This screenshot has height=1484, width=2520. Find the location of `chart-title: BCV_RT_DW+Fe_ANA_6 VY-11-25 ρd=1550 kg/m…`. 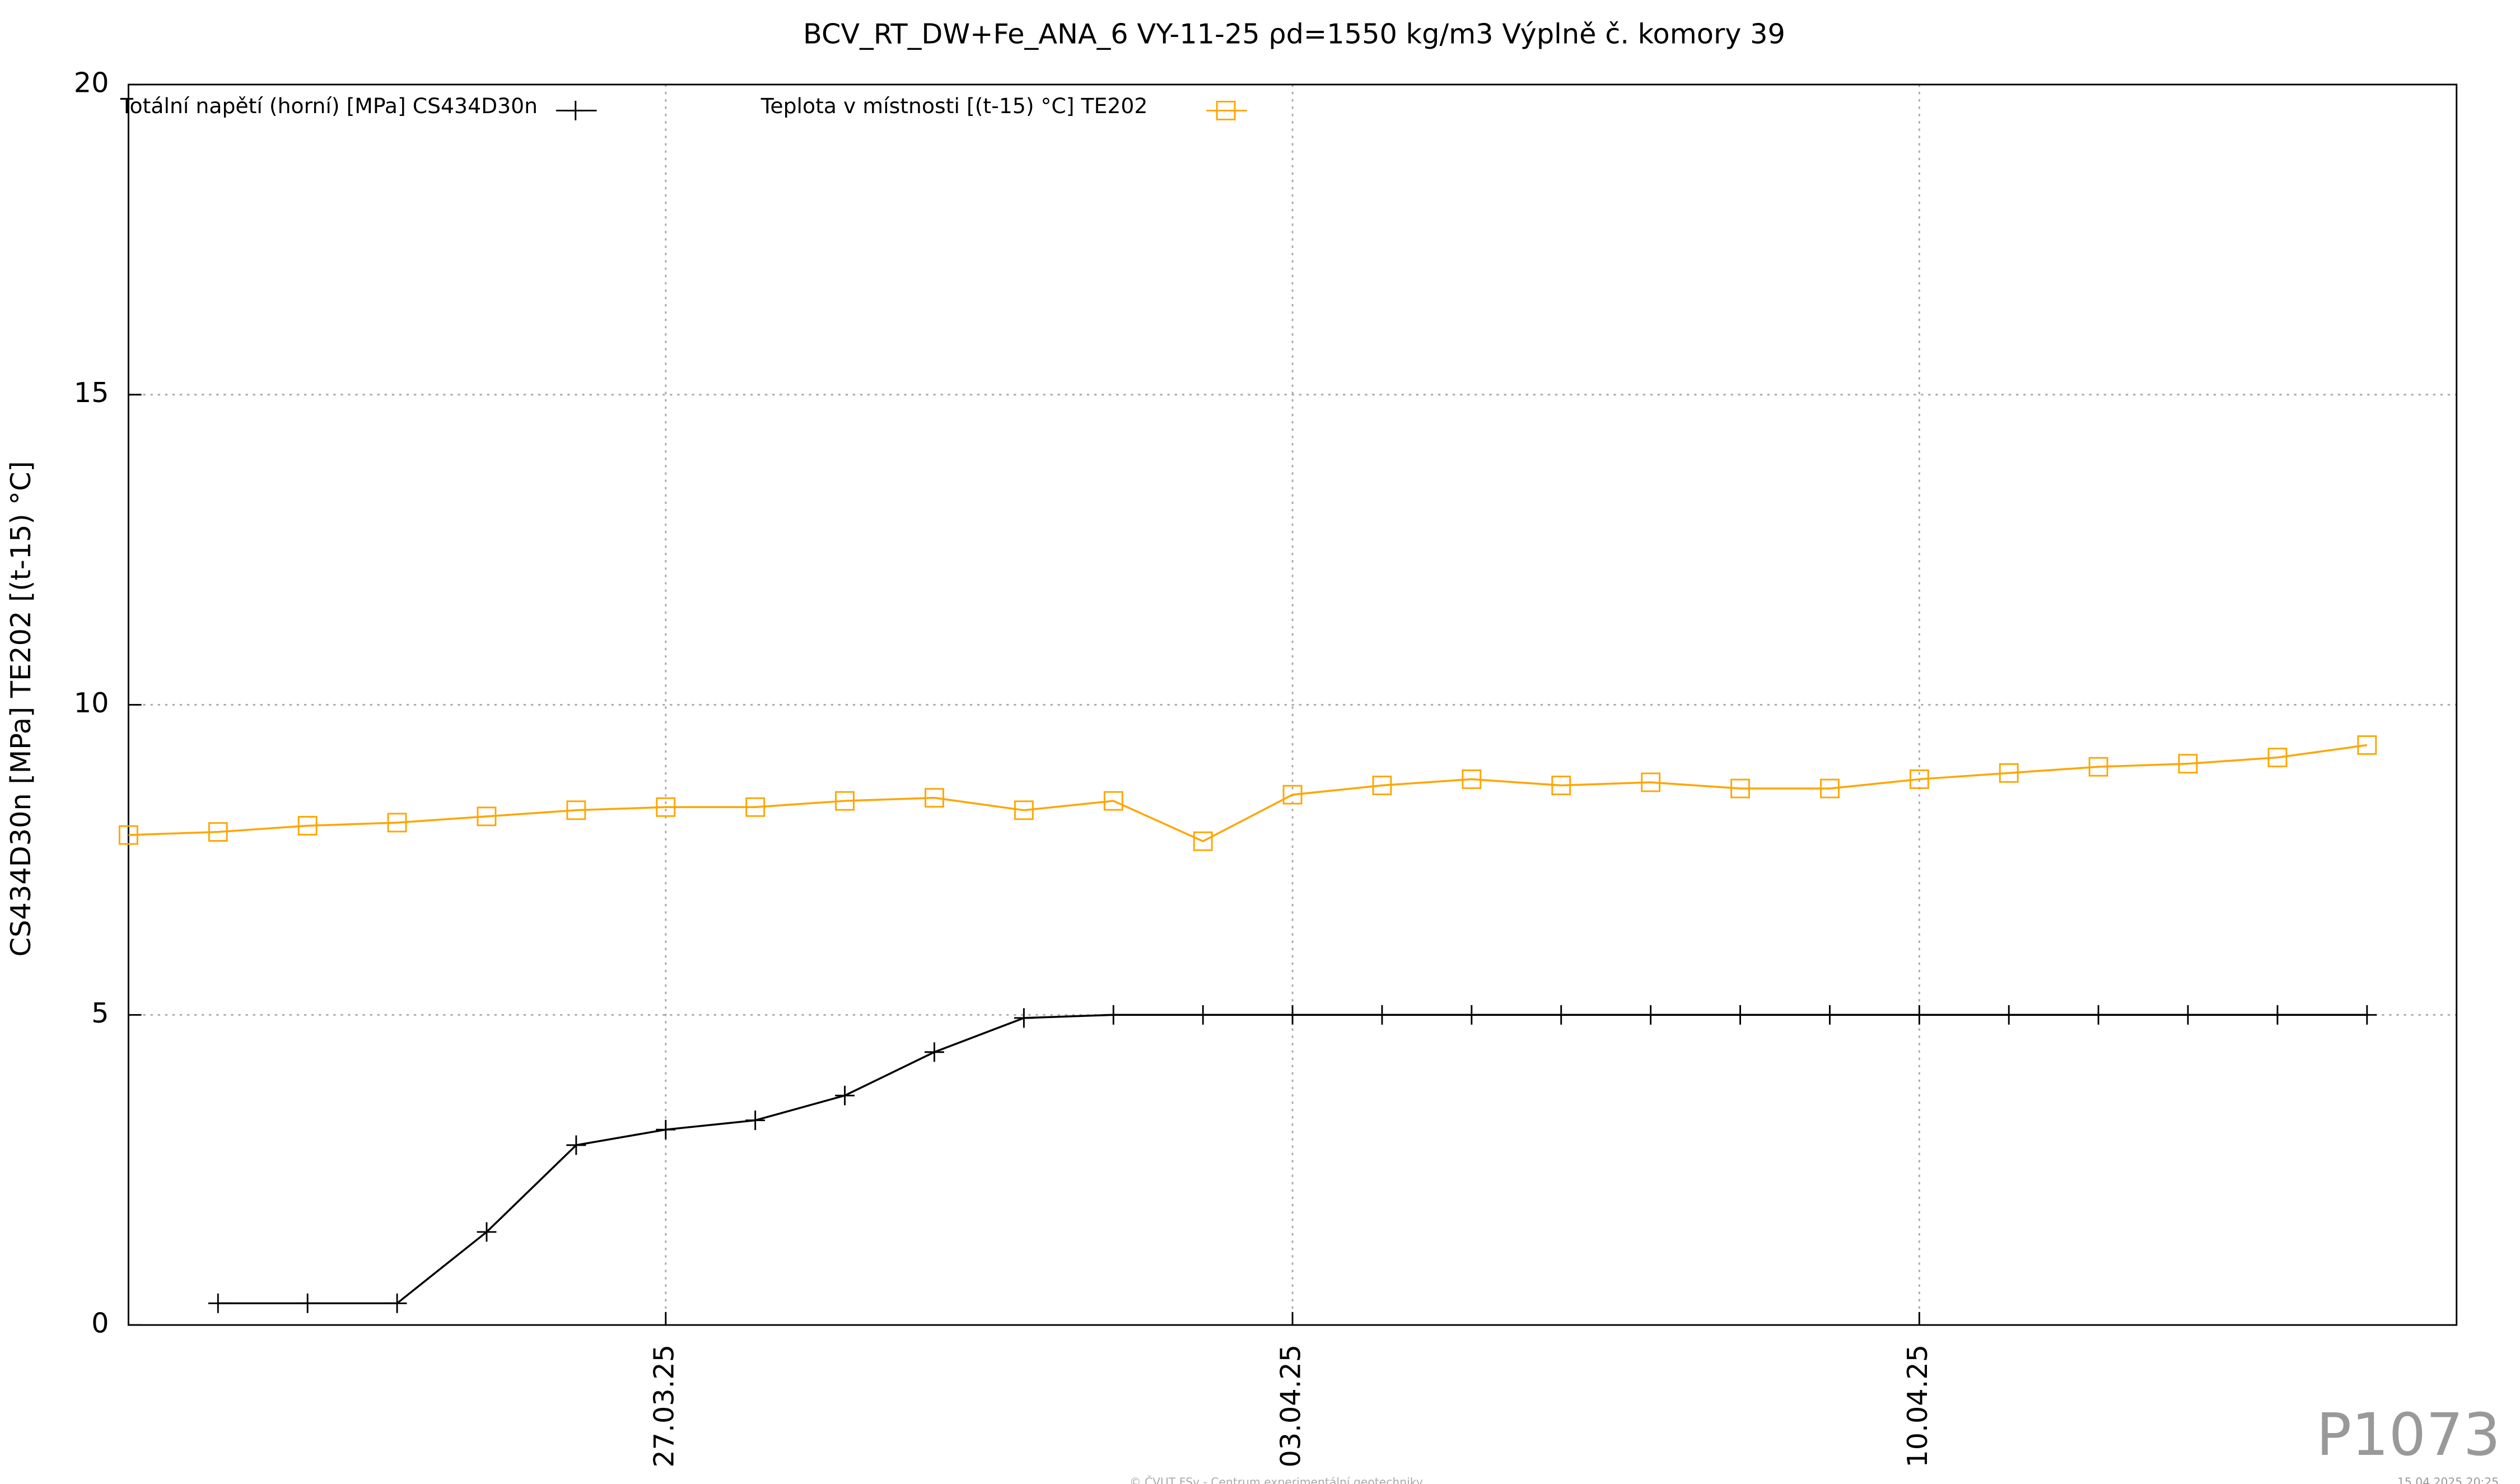

chart-title: BCV_RT_DW+Fe_ANA_6 VY-11-25 ρd=1550 kg/m… is located at coordinates (1294, 34).